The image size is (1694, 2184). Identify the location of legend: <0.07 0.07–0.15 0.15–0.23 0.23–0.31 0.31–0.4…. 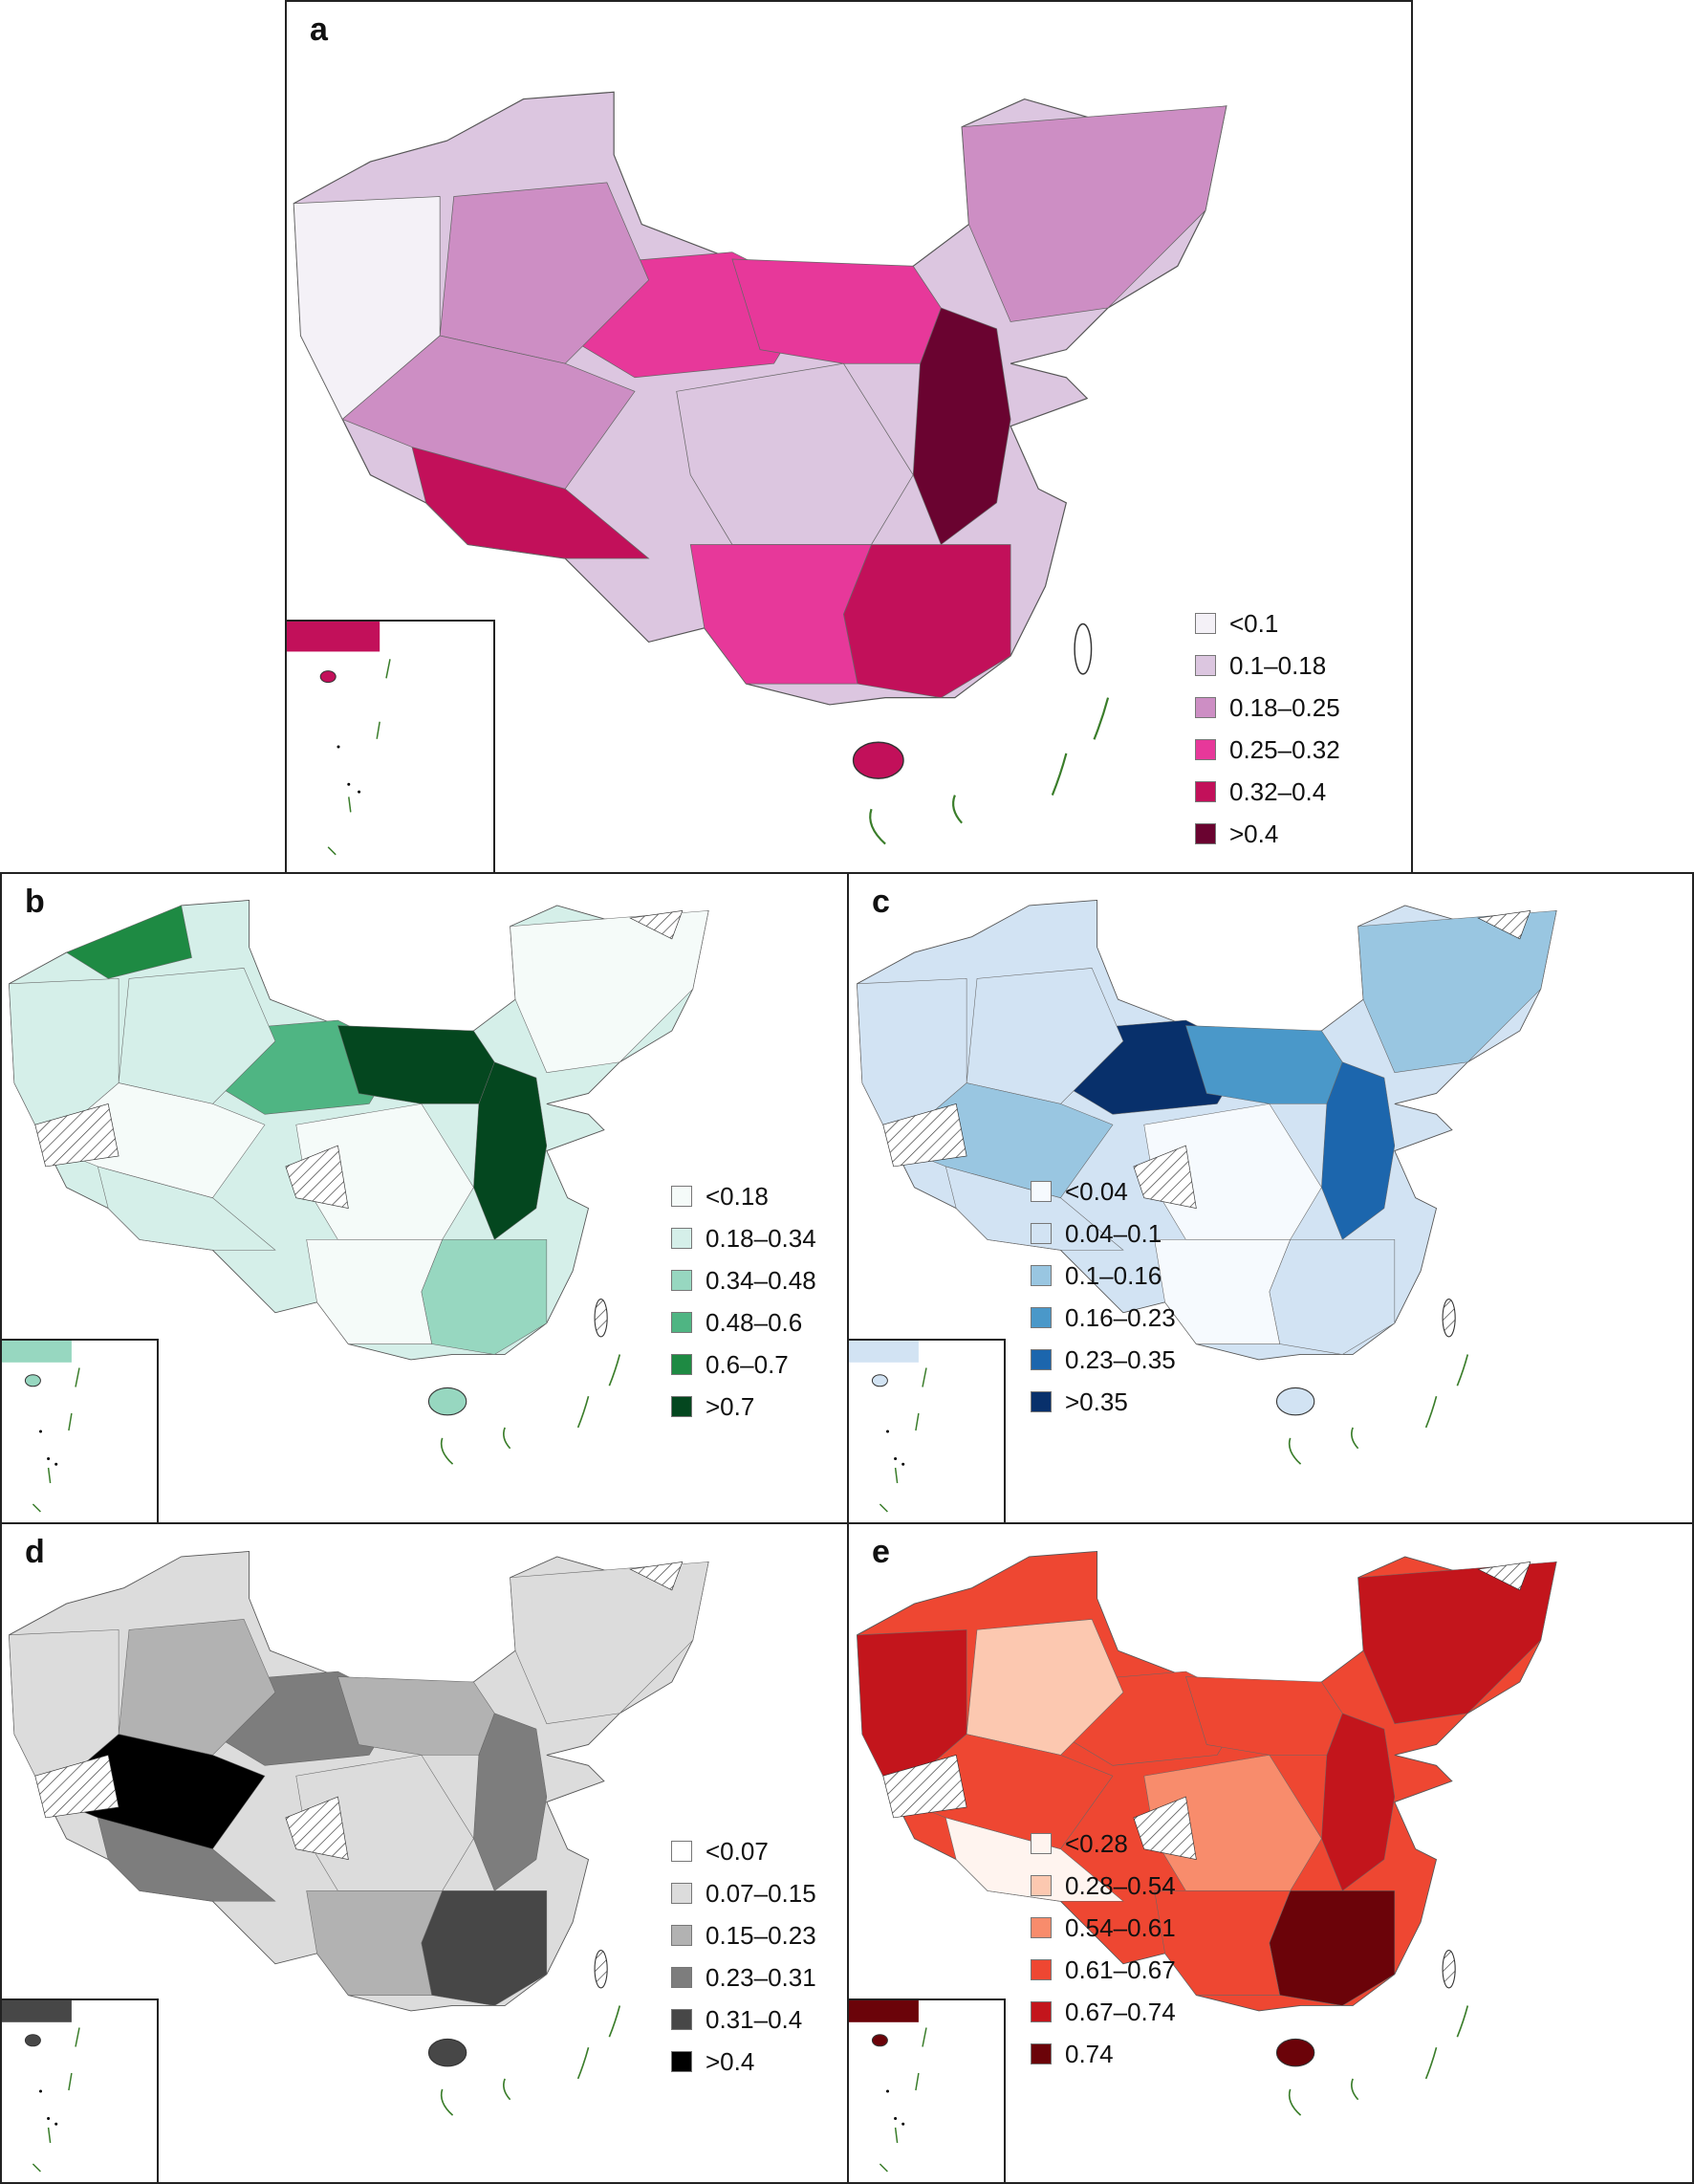
(743, 1956).